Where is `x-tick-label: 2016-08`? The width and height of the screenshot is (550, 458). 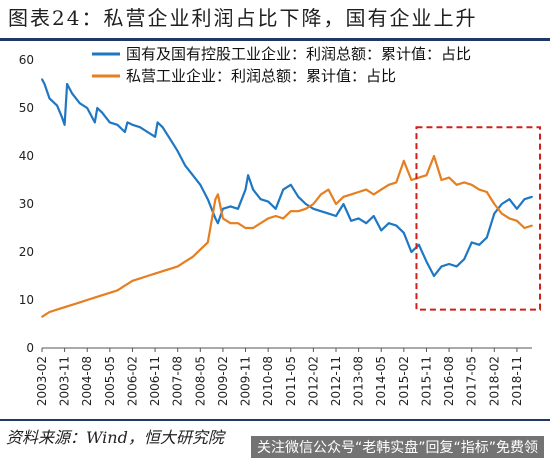 x-tick-label: 2016-08 is located at coordinates (449, 381).